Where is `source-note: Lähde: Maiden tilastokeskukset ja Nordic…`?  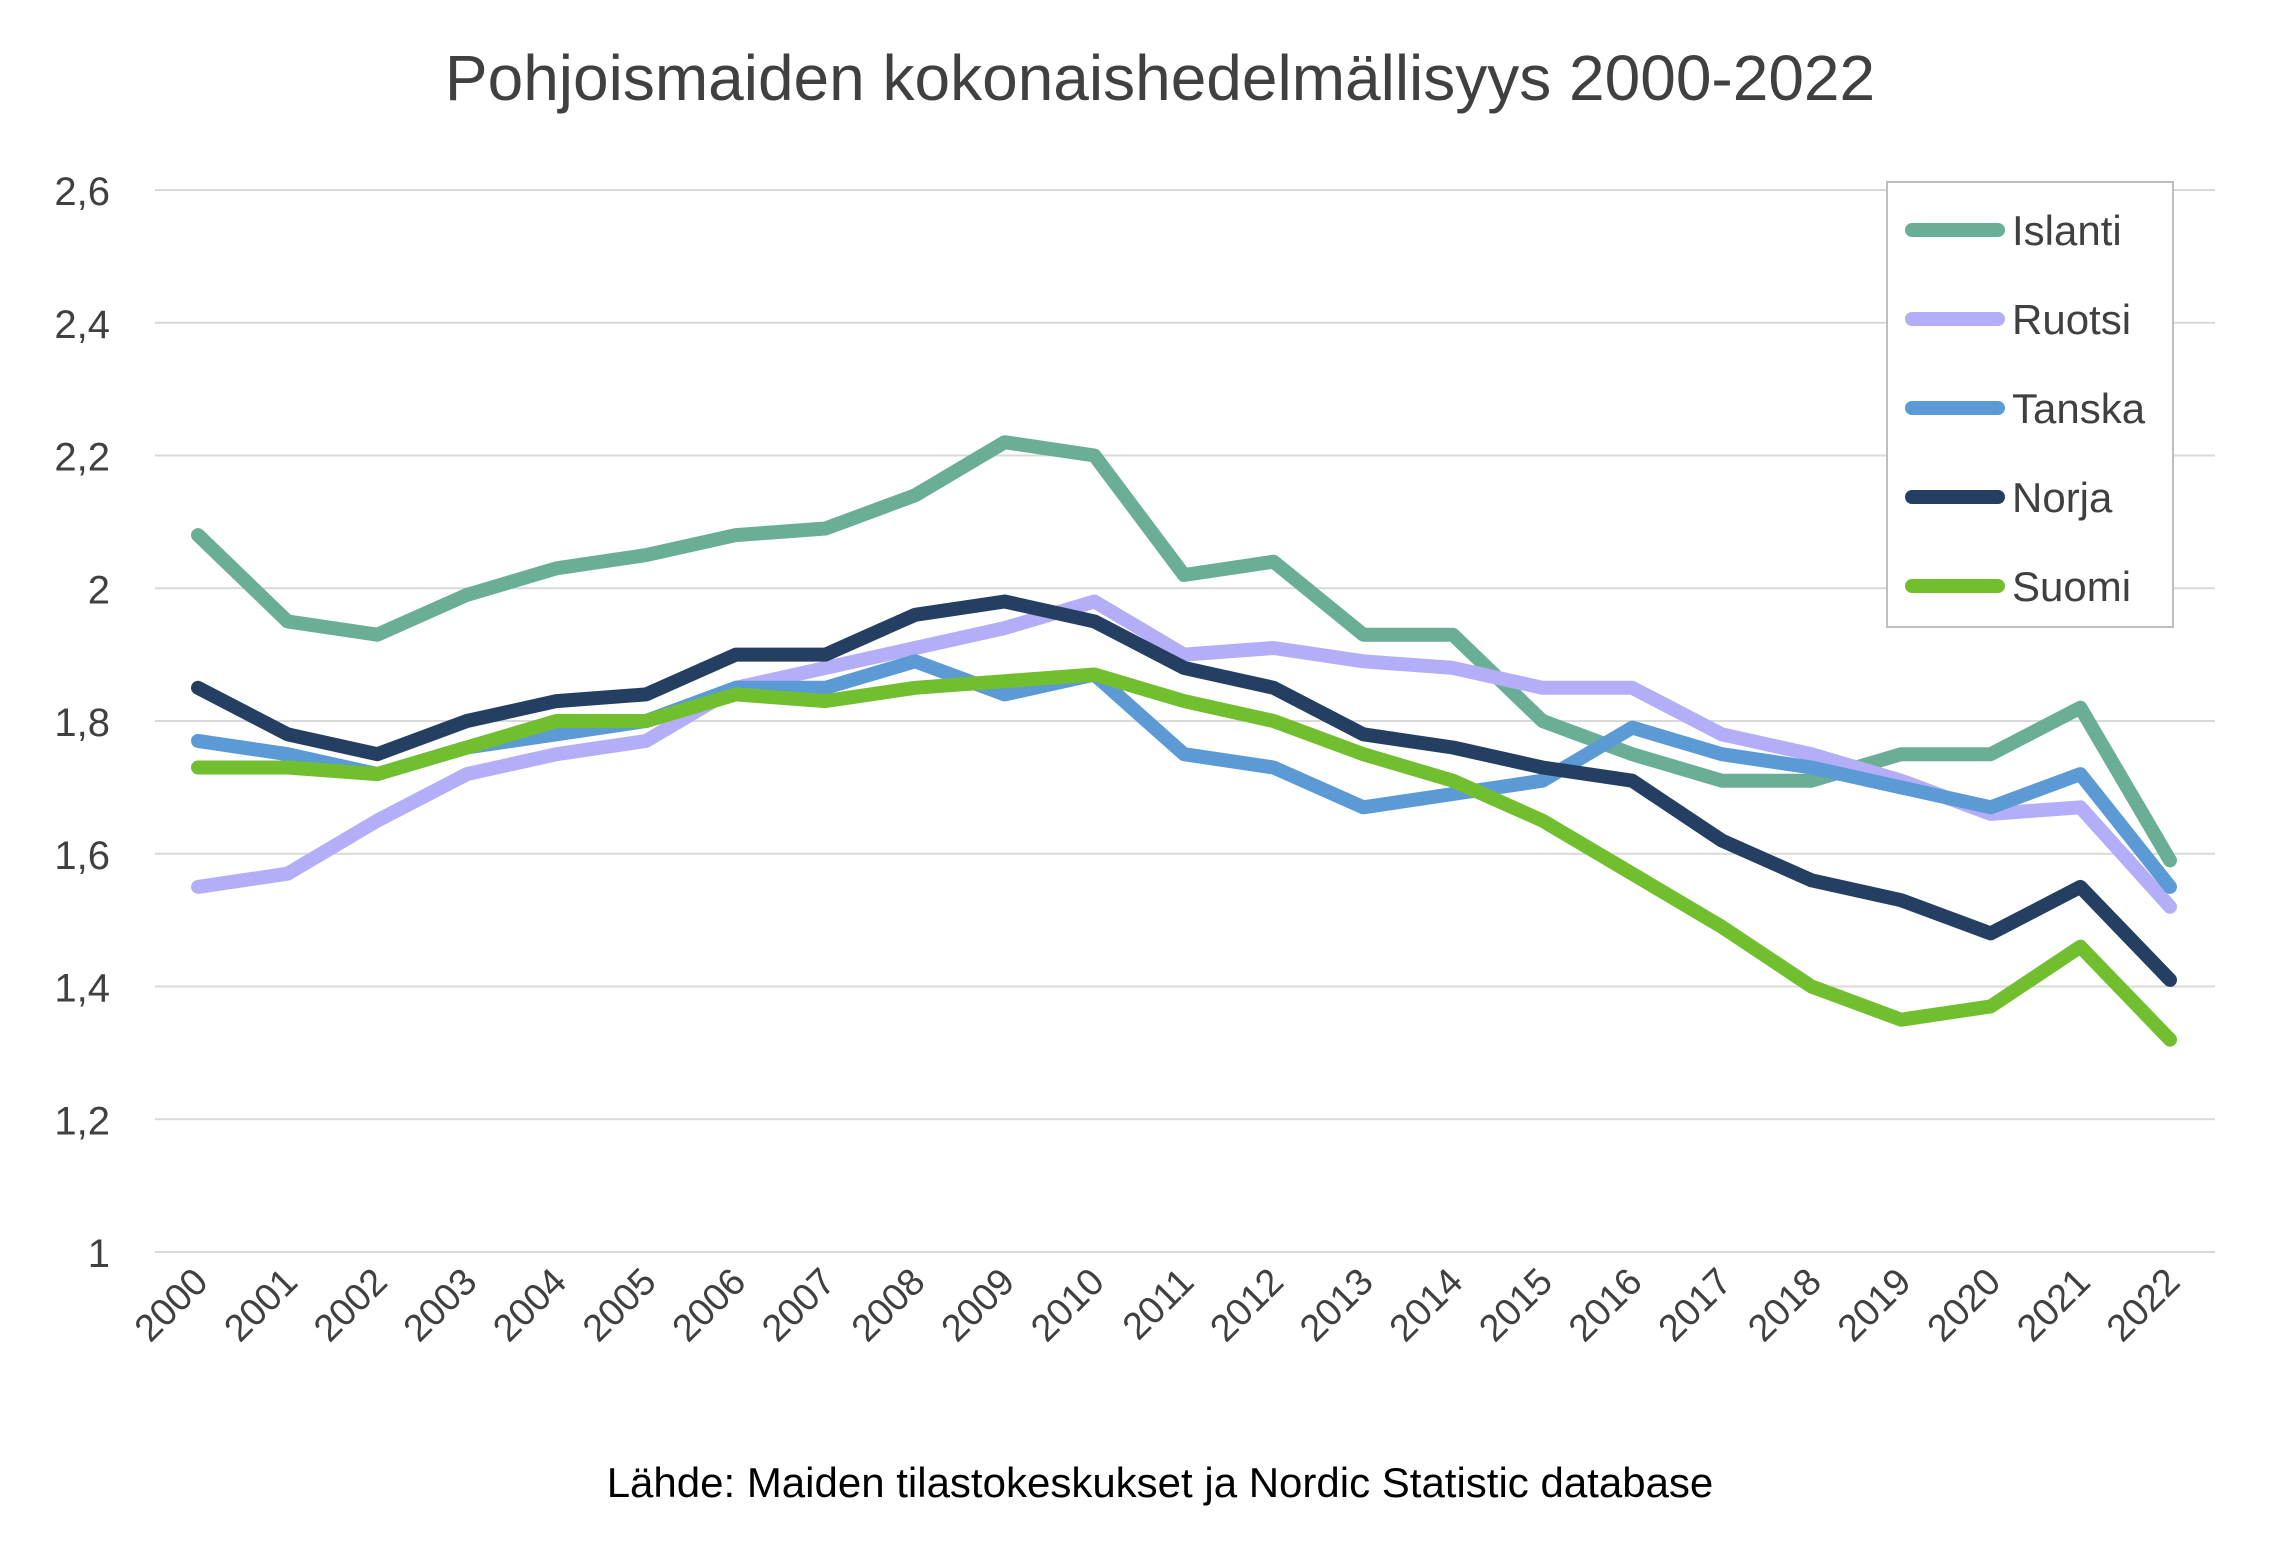 source-note: Lähde: Maiden tilastokeskukset ja Nordic… is located at coordinates (1160, 1482).